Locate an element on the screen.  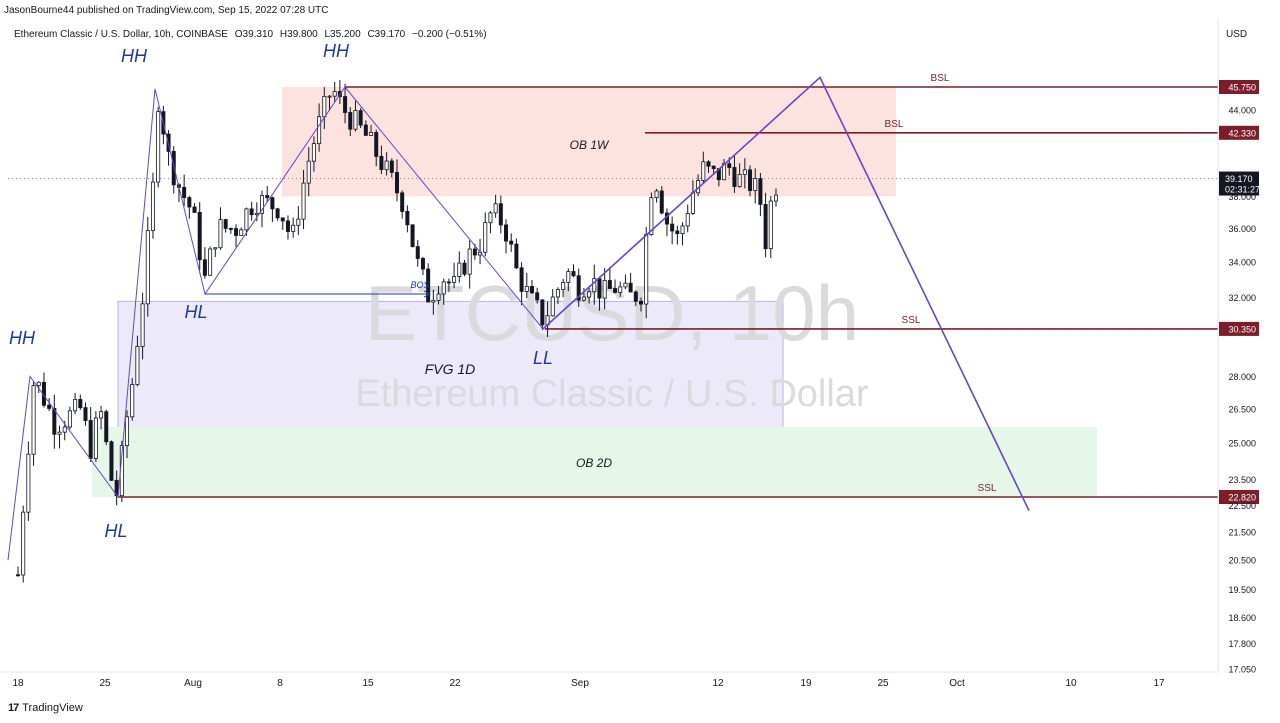
high-value: H39.800 is located at coordinates (298, 34).